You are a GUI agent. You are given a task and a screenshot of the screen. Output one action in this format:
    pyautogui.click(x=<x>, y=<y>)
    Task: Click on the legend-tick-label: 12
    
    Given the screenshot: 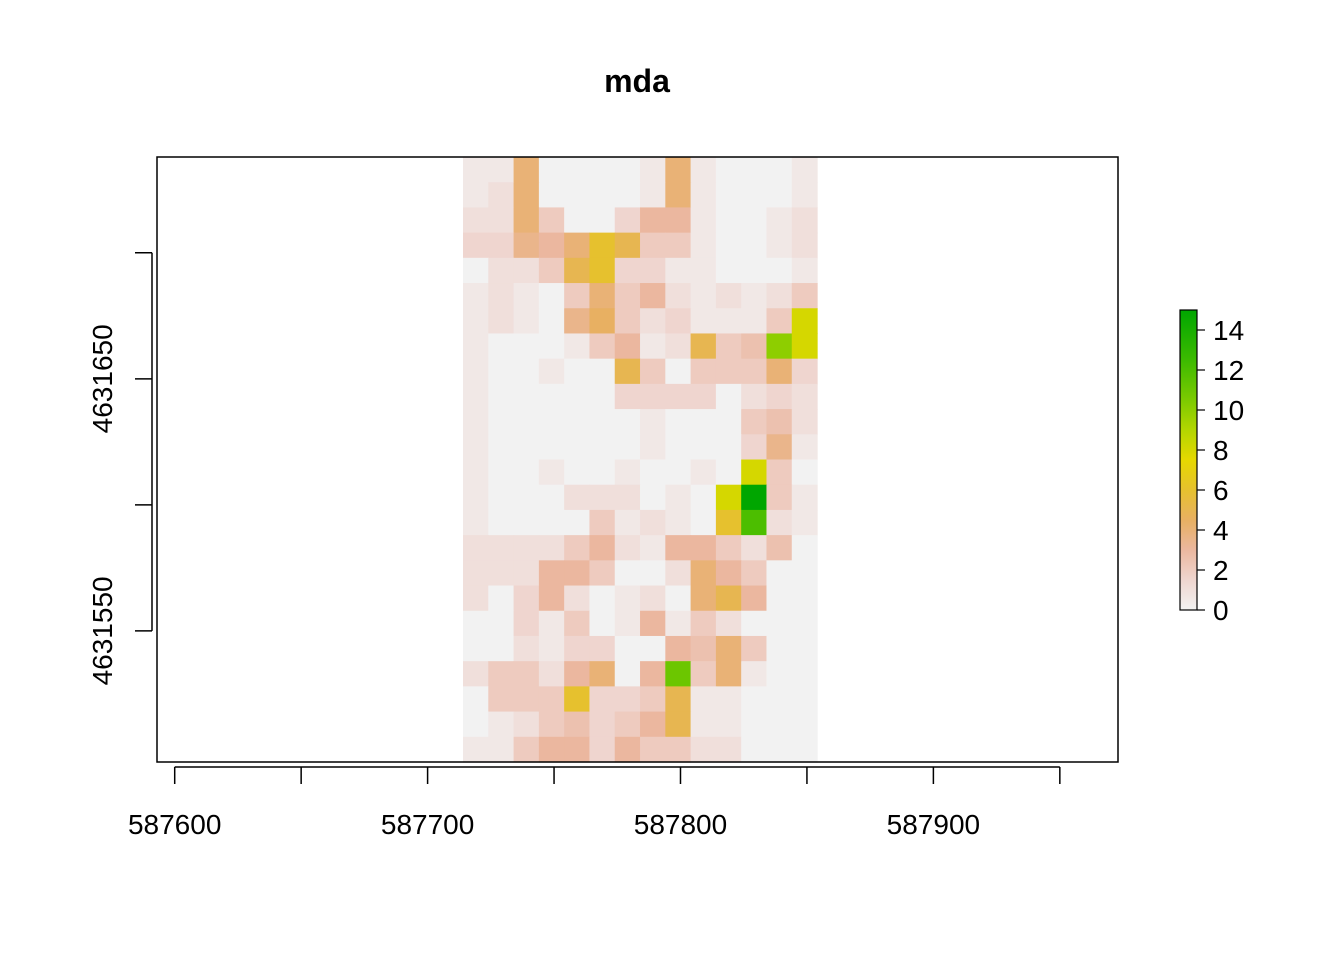 What is the action you would take?
    pyautogui.click(x=1228, y=370)
    